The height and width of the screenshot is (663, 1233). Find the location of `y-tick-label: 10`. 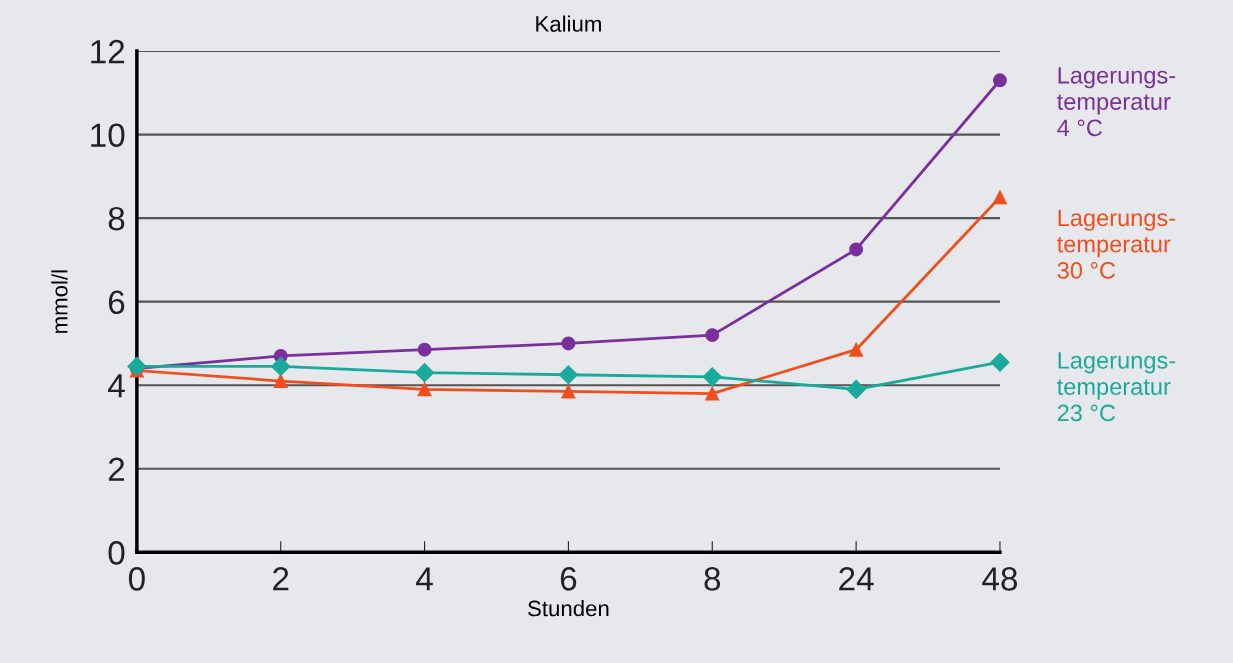

y-tick-label: 10 is located at coordinates (108, 135).